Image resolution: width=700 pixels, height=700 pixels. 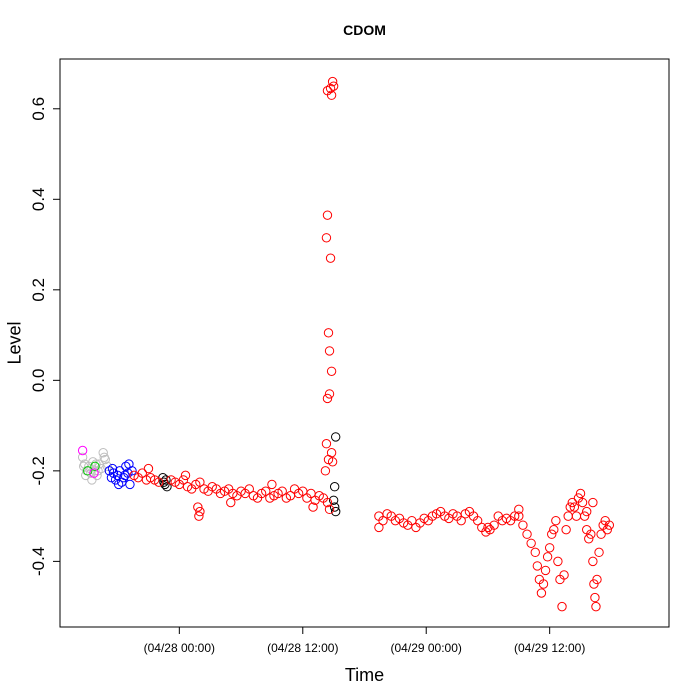 I want to click on chart-title: CDOM, so click(x=364, y=30).